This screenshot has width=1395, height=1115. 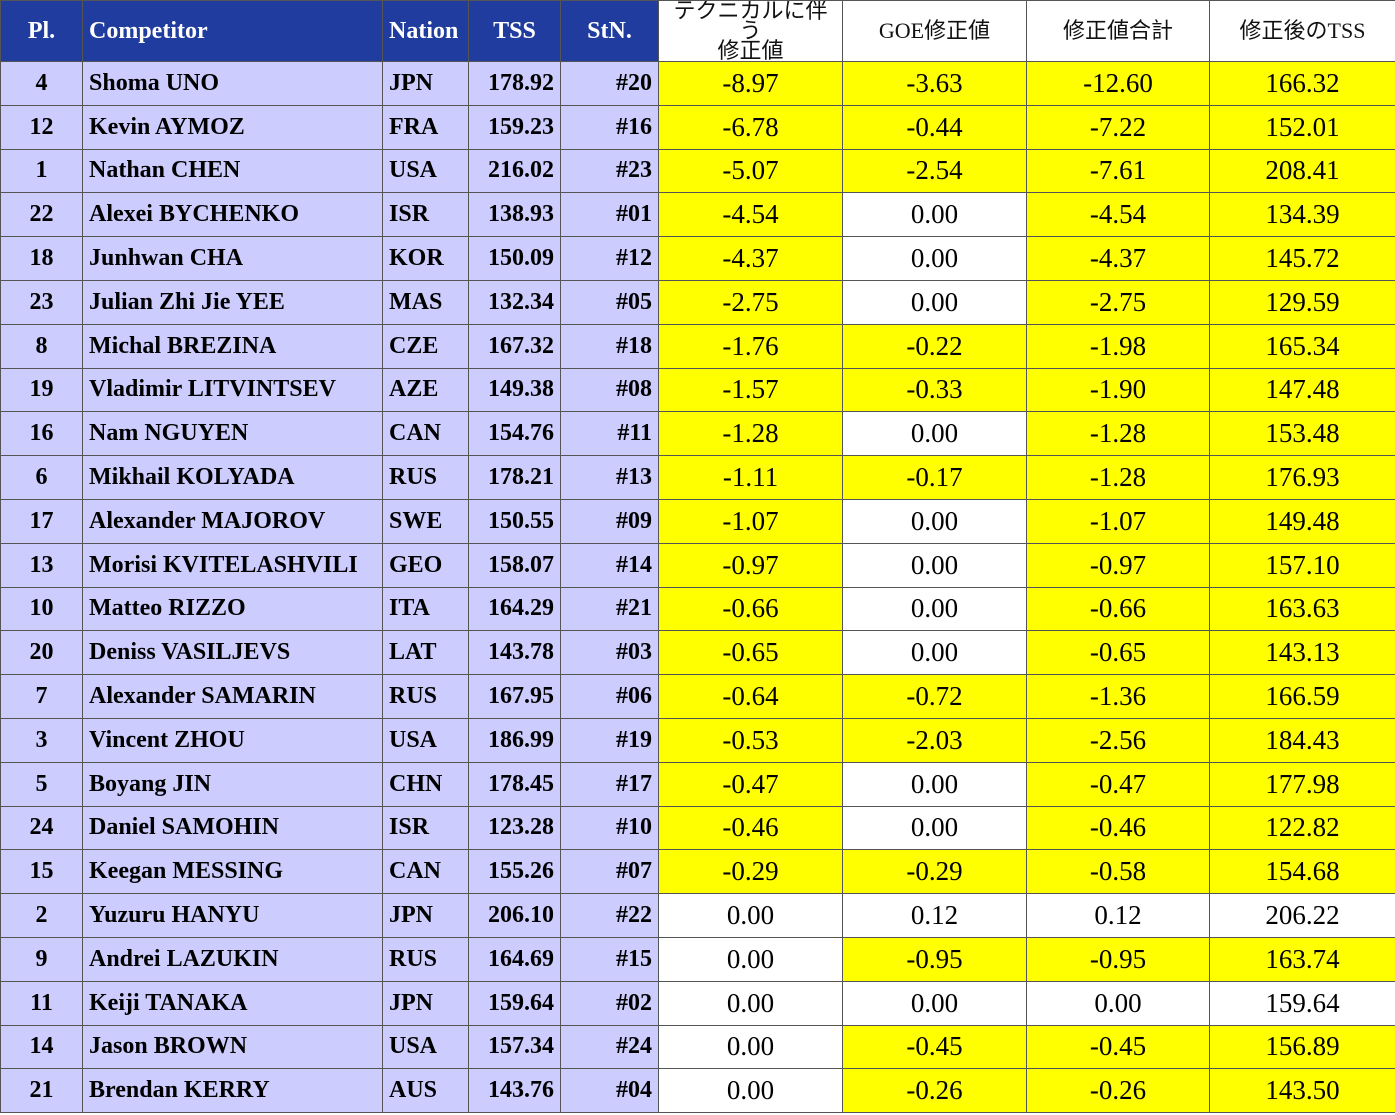 What do you see at coordinates (1302, 258) in the screenshot?
I see `adjusted-tss-cell: 145.72` at bounding box center [1302, 258].